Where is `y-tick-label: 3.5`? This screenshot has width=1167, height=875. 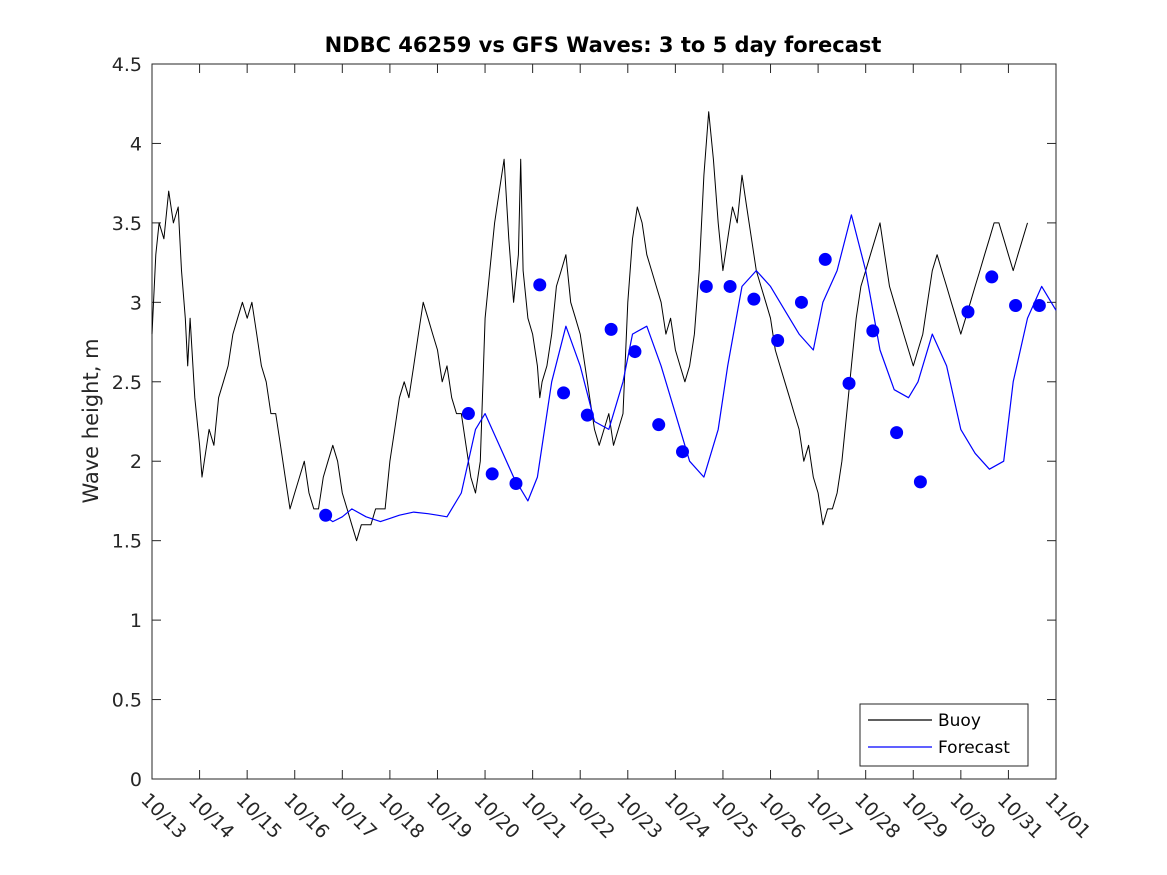 y-tick-label: 3.5 is located at coordinates (127, 224).